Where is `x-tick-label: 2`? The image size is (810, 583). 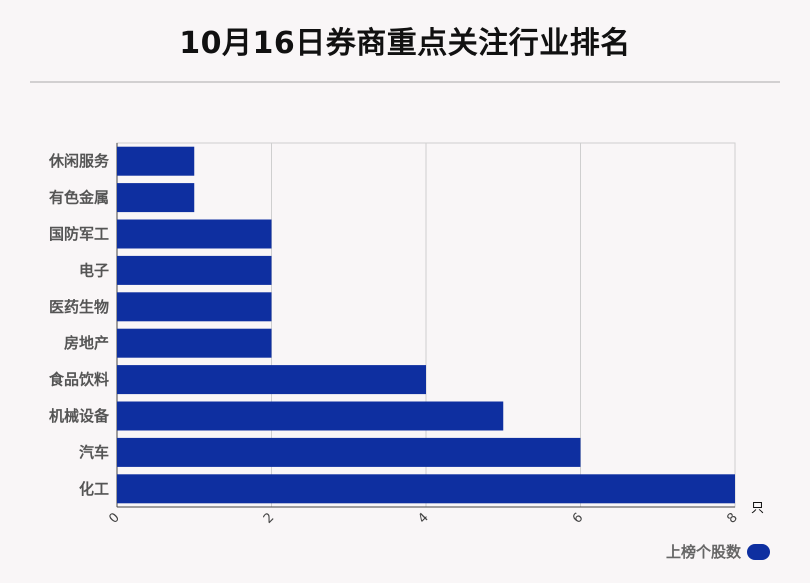 x-tick-label: 2 is located at coordinates (269, 518).